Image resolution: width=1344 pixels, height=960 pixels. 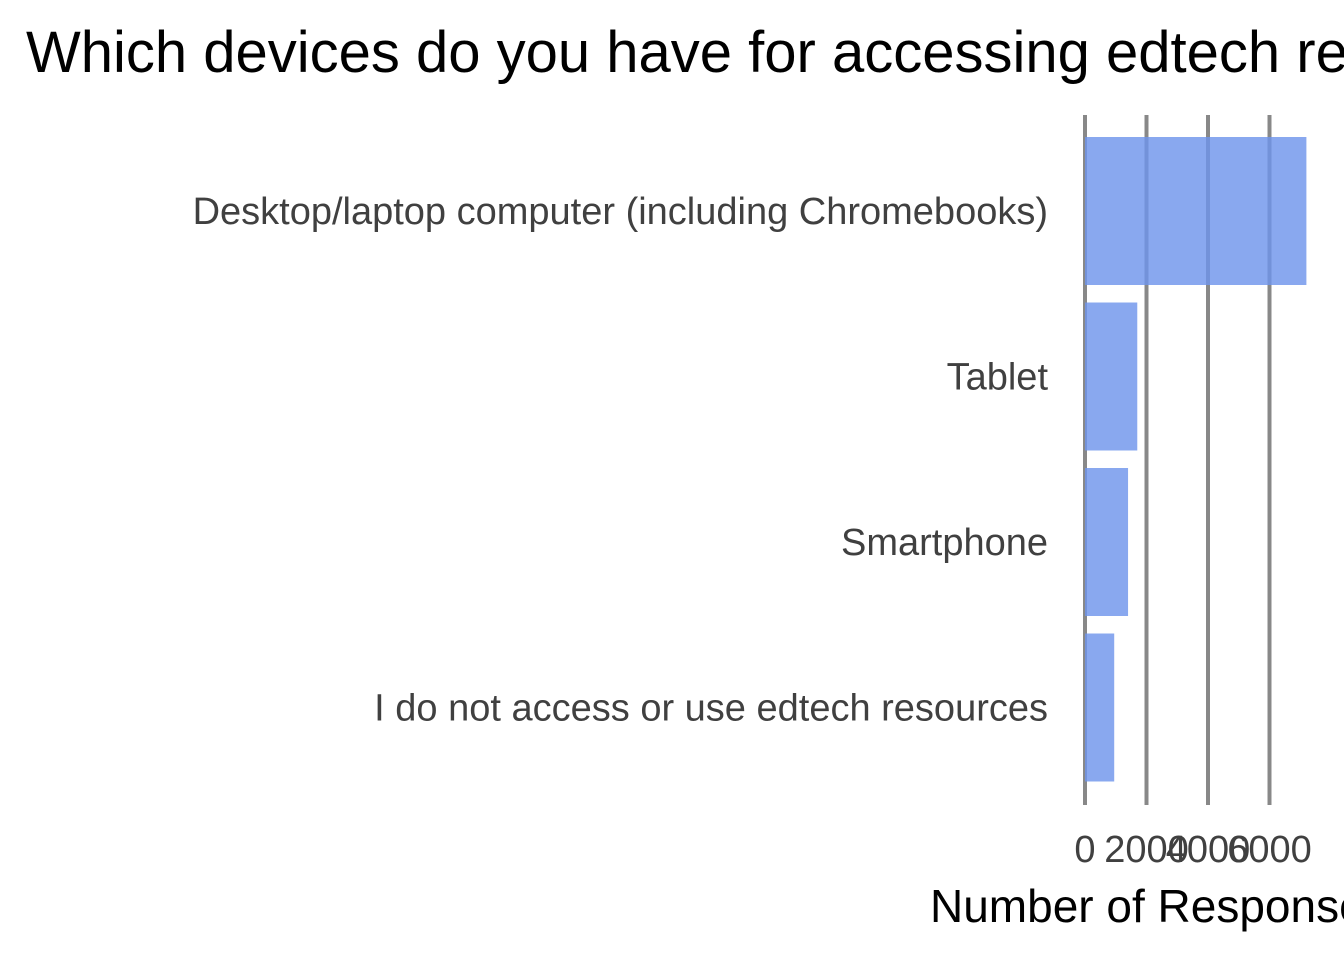 What do you see at coordinates (1146, 850) in the screenshot?
I see `x-tick-label-2000: 2000` at bounding box center [1146, 850].